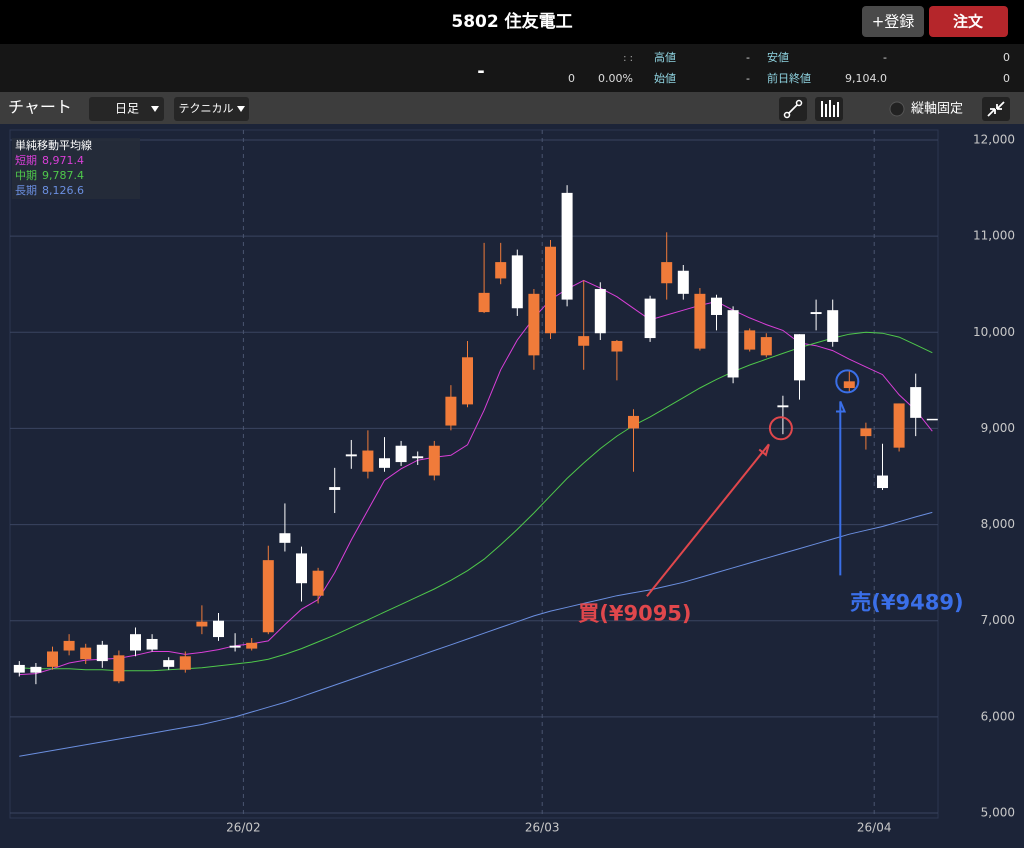 The width and height of the screenshot is (1024, 848). What do you see at coordinates (897, 109) in the screenshot?
I see `fixed-axis-toggle` at bounding box center [897, 109].